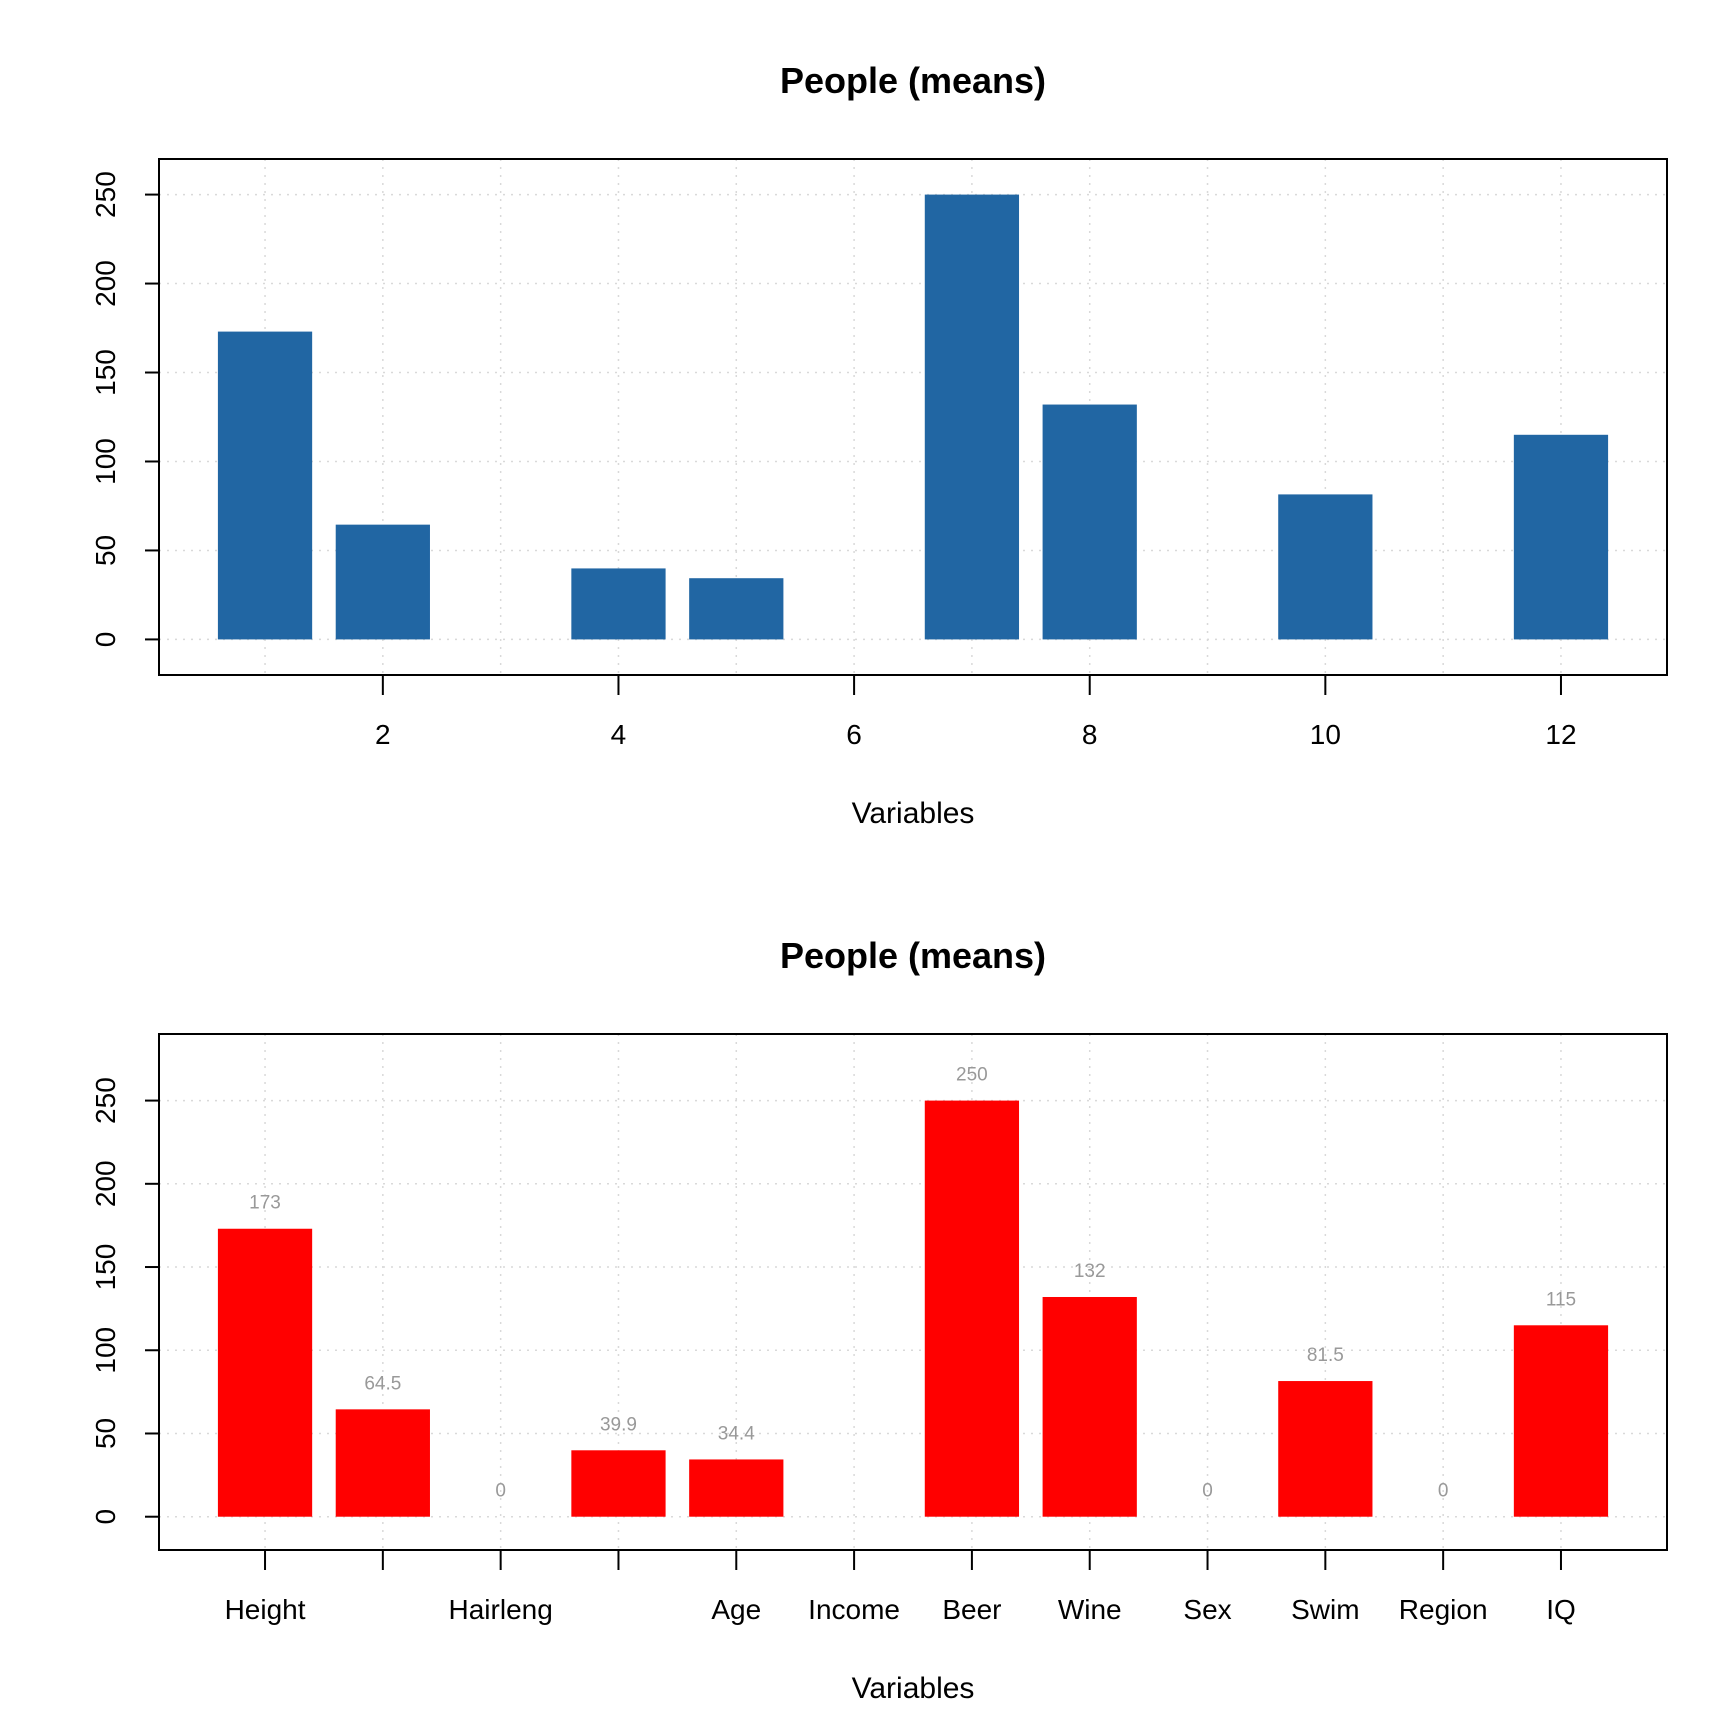 The width and height of the screenshot is (1728, 1728). What do you see at coordinates (383, 734) in the screenshot?
I see `x-tick-label: 2` at bounding box center [383, 734].